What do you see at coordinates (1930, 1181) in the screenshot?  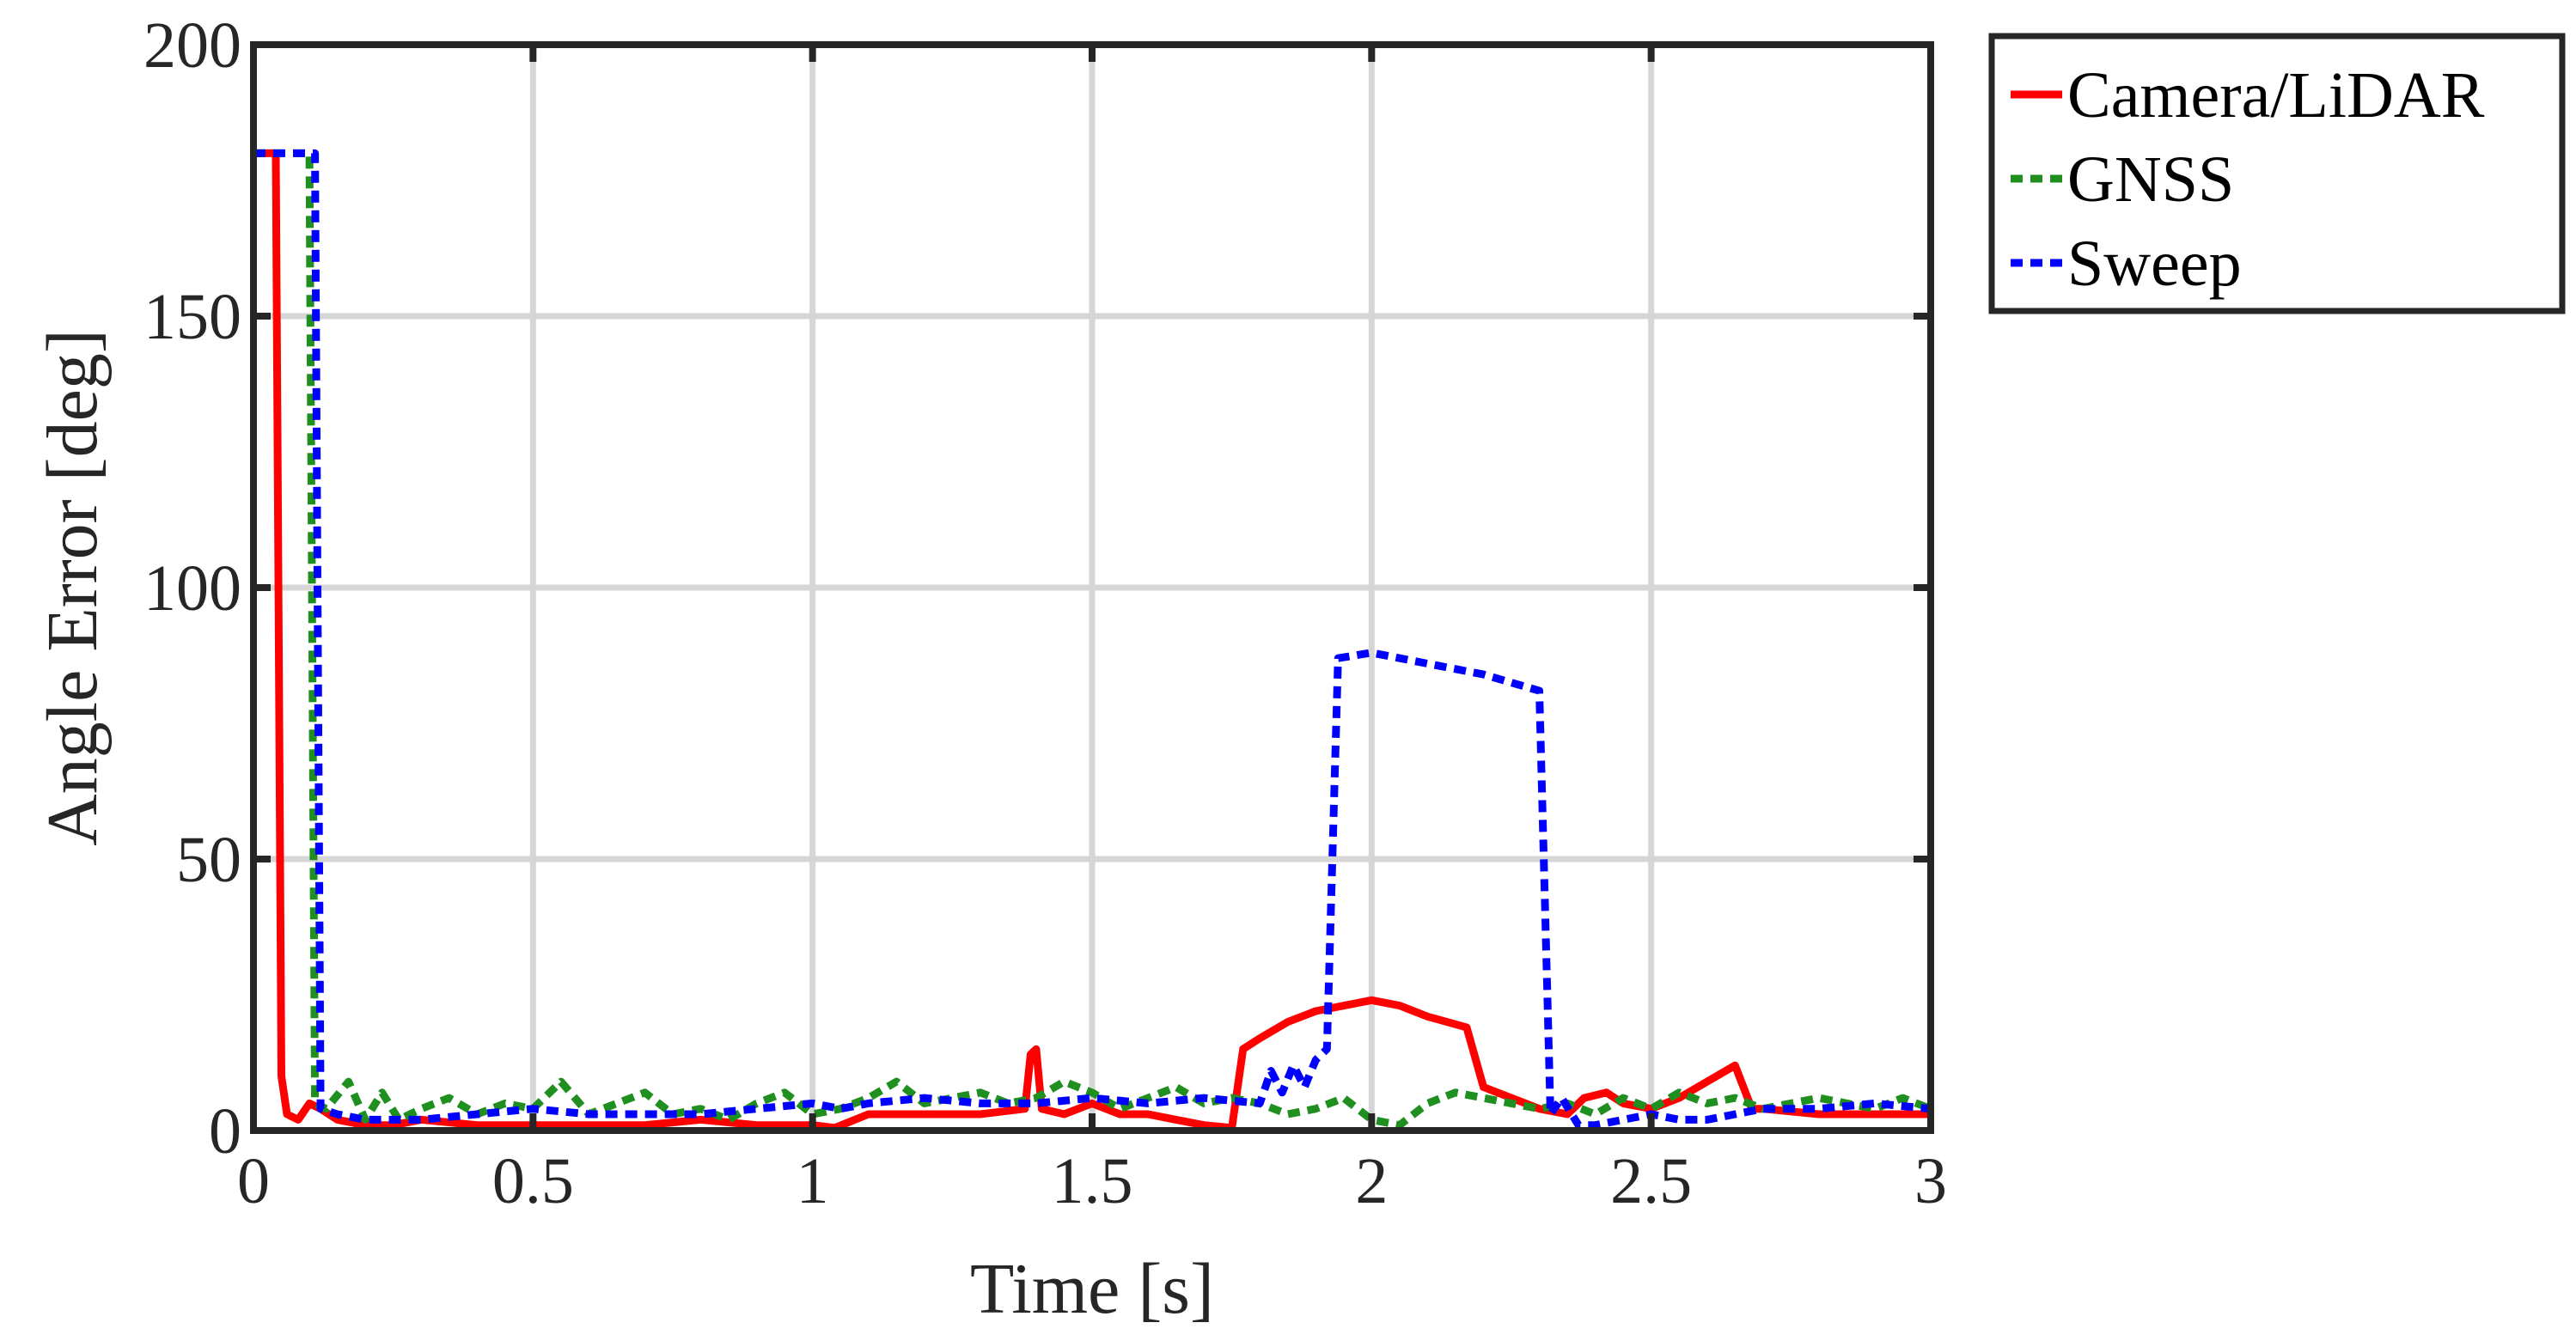 I see `x-tick-label: 3` at bounding box center [1930, 1181].